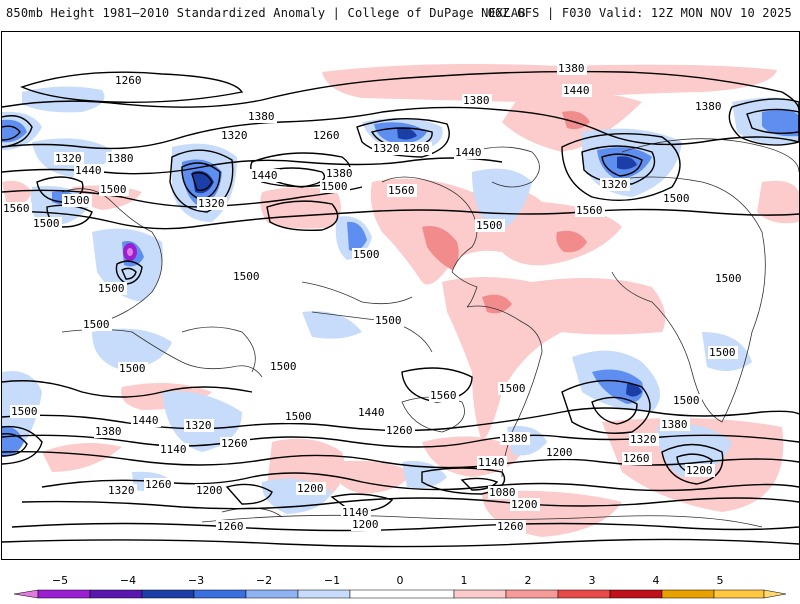 This screenshot has width=800, height=604. I want to click on colorbar-tick: 3, so click(592, 580).